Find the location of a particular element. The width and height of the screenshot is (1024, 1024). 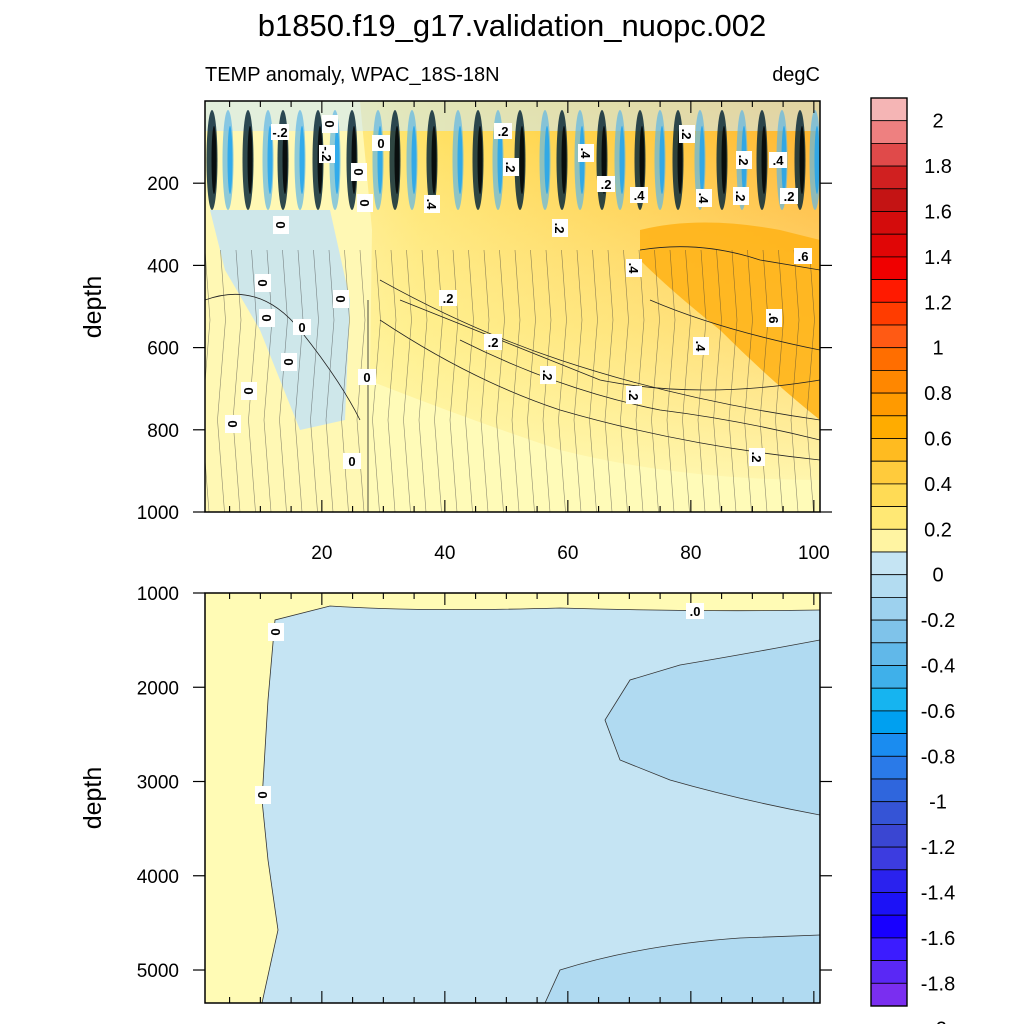

upper-xtick-label: 20 is located at coordinates (321, 553).